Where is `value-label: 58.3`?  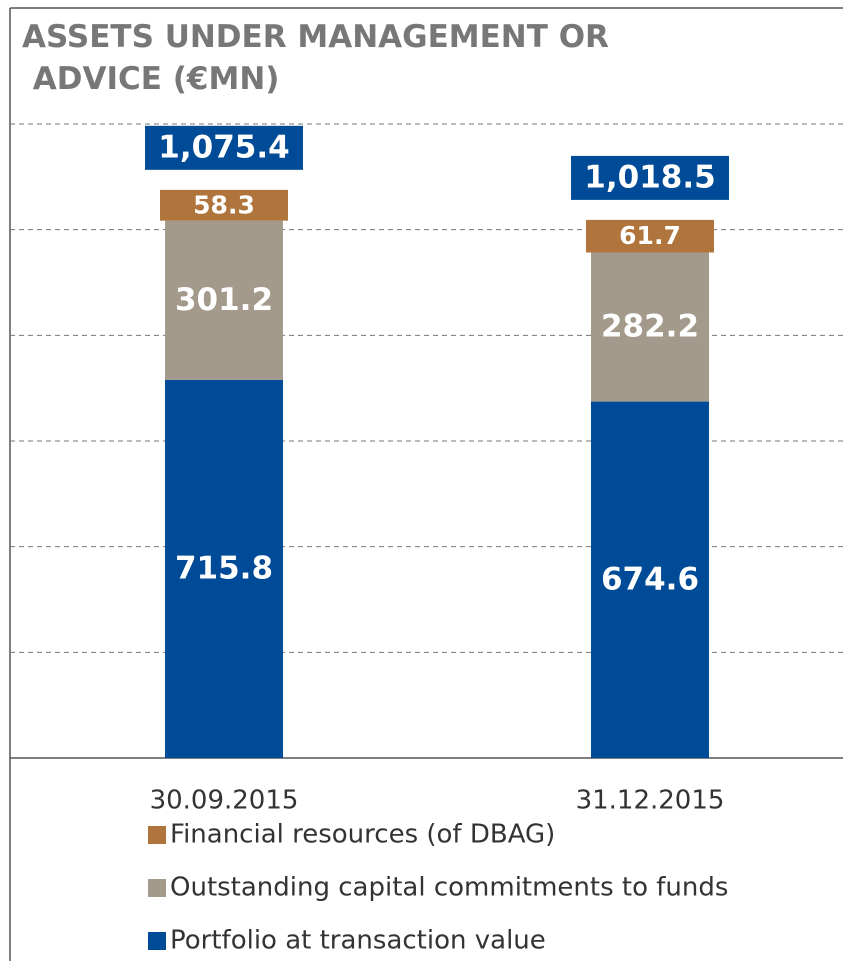
value-label: 58.3 is located at coordinates (224, 204).